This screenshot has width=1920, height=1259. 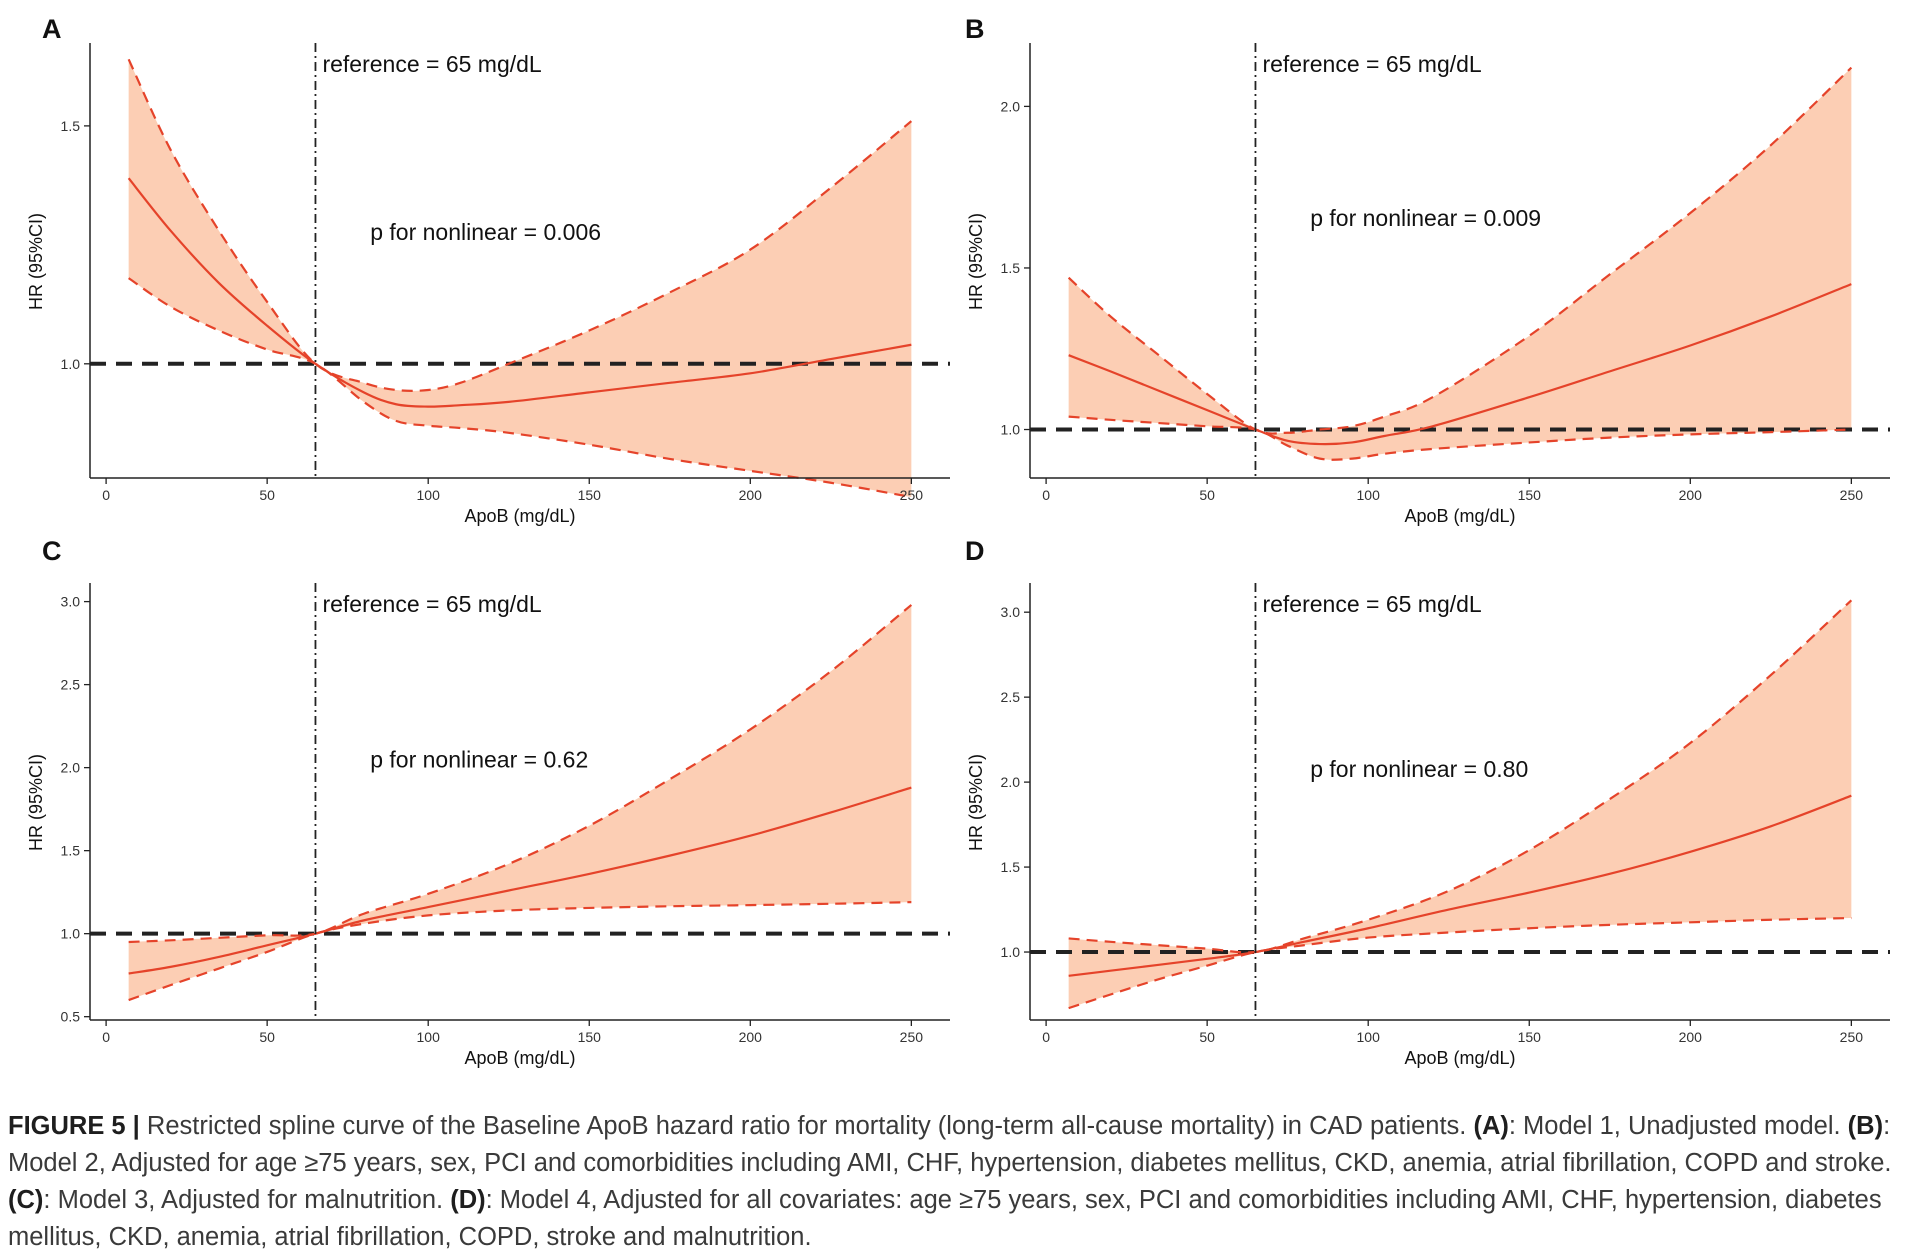 I want to click on panel-label: D, so click(x=975, y=551).